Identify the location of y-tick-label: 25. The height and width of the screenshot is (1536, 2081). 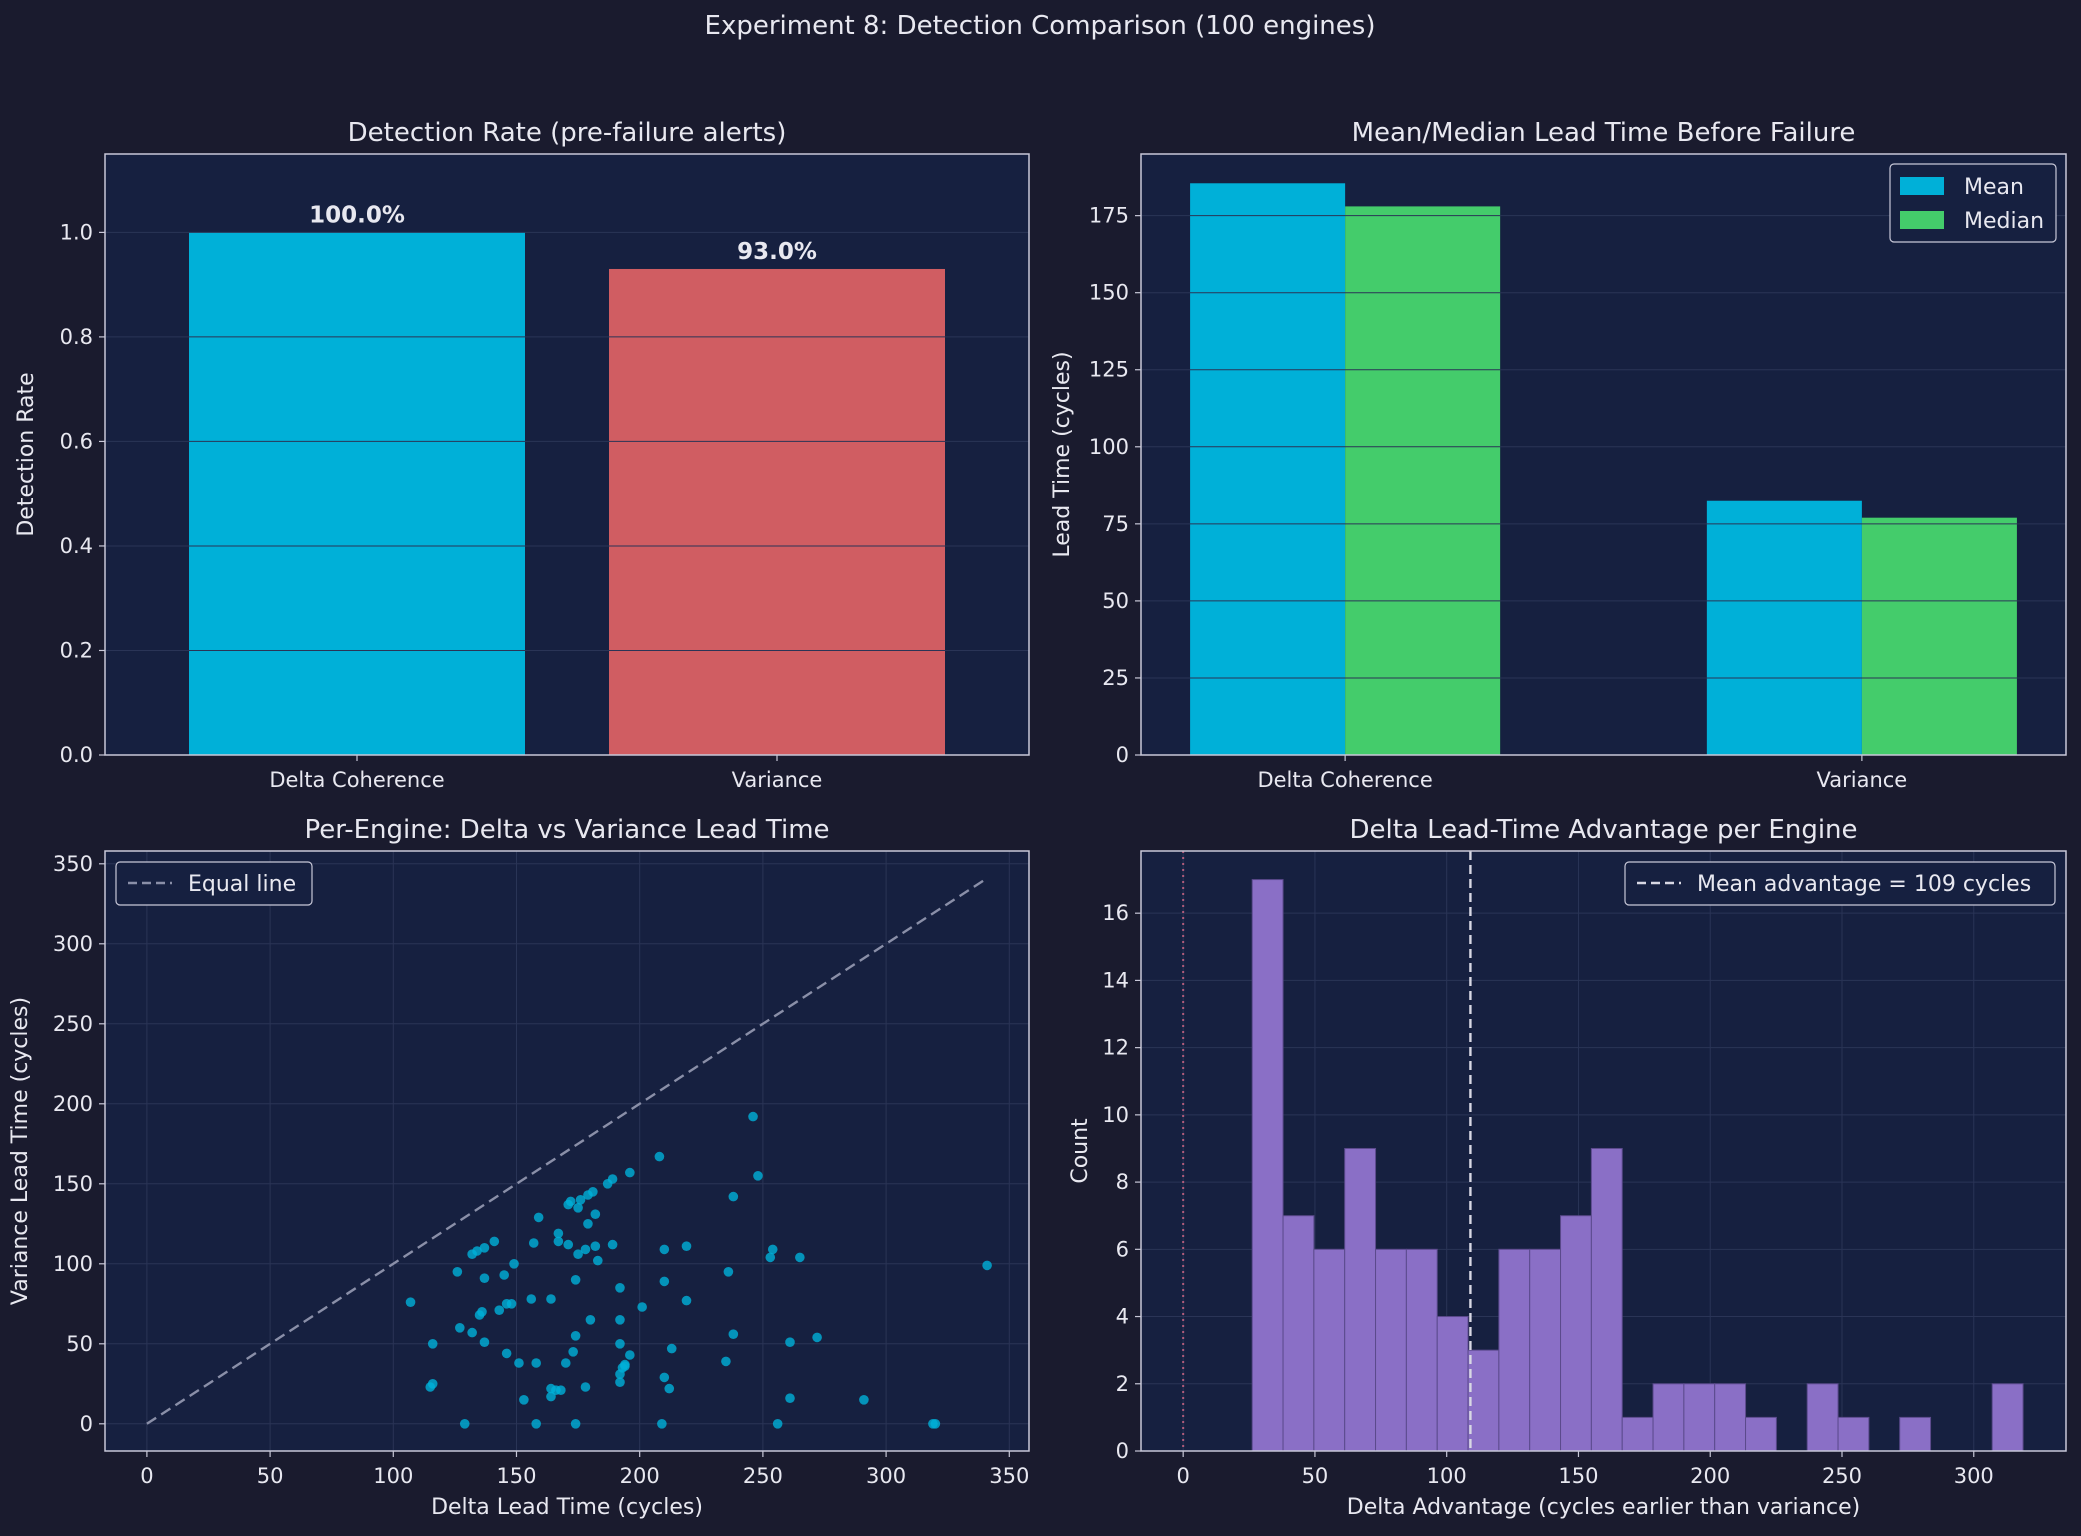
(1115, 678).